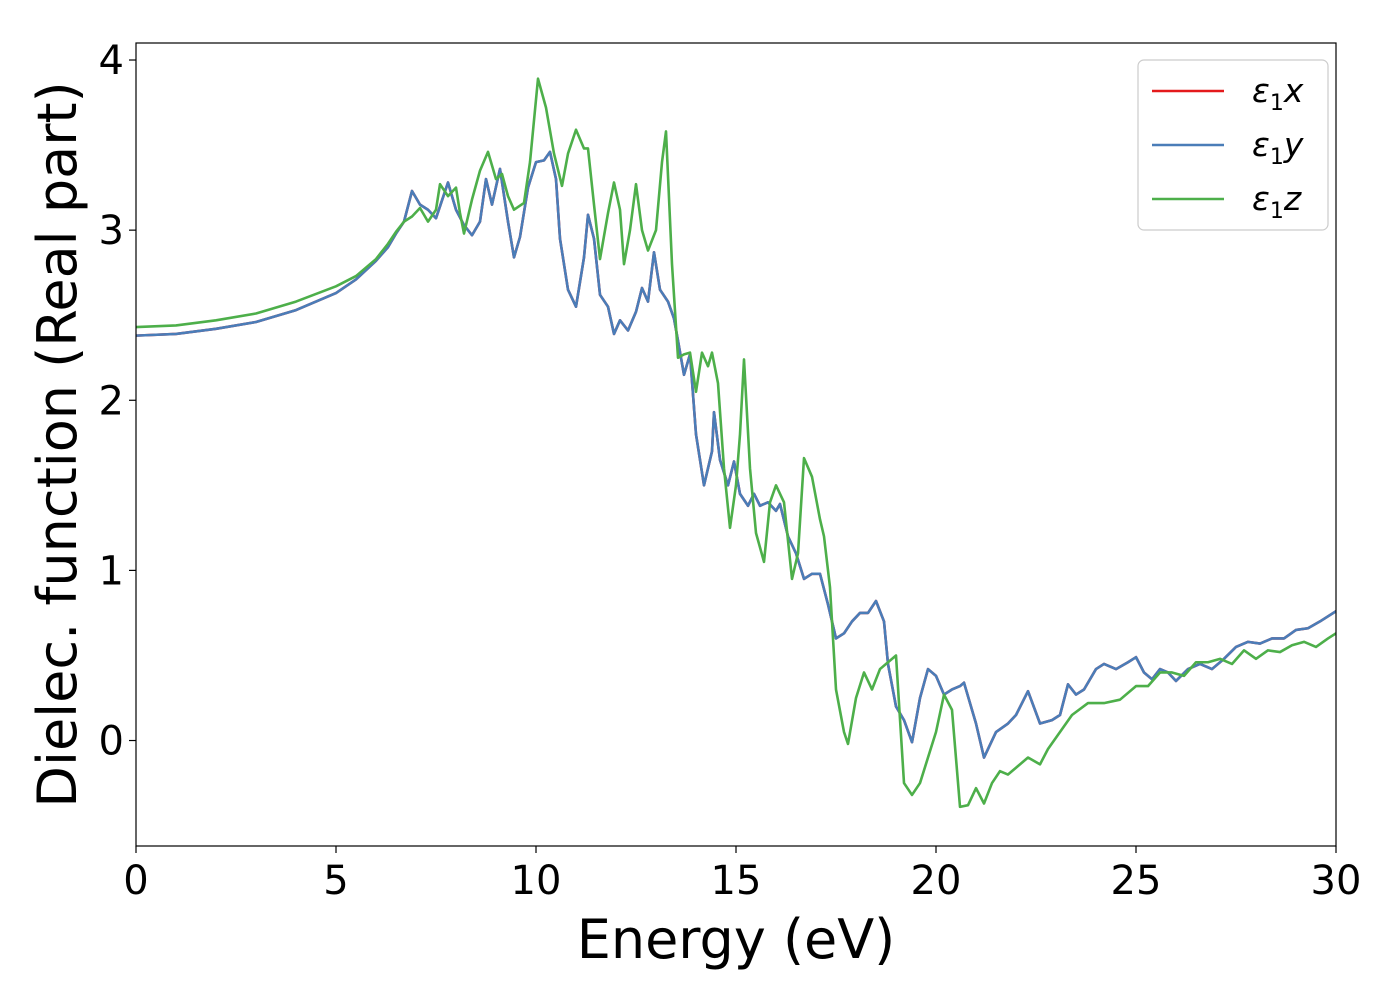 The height and width of the screenshot is (1004, 1400). I want to click on legend-label-tail: z, so click(1292, 198).